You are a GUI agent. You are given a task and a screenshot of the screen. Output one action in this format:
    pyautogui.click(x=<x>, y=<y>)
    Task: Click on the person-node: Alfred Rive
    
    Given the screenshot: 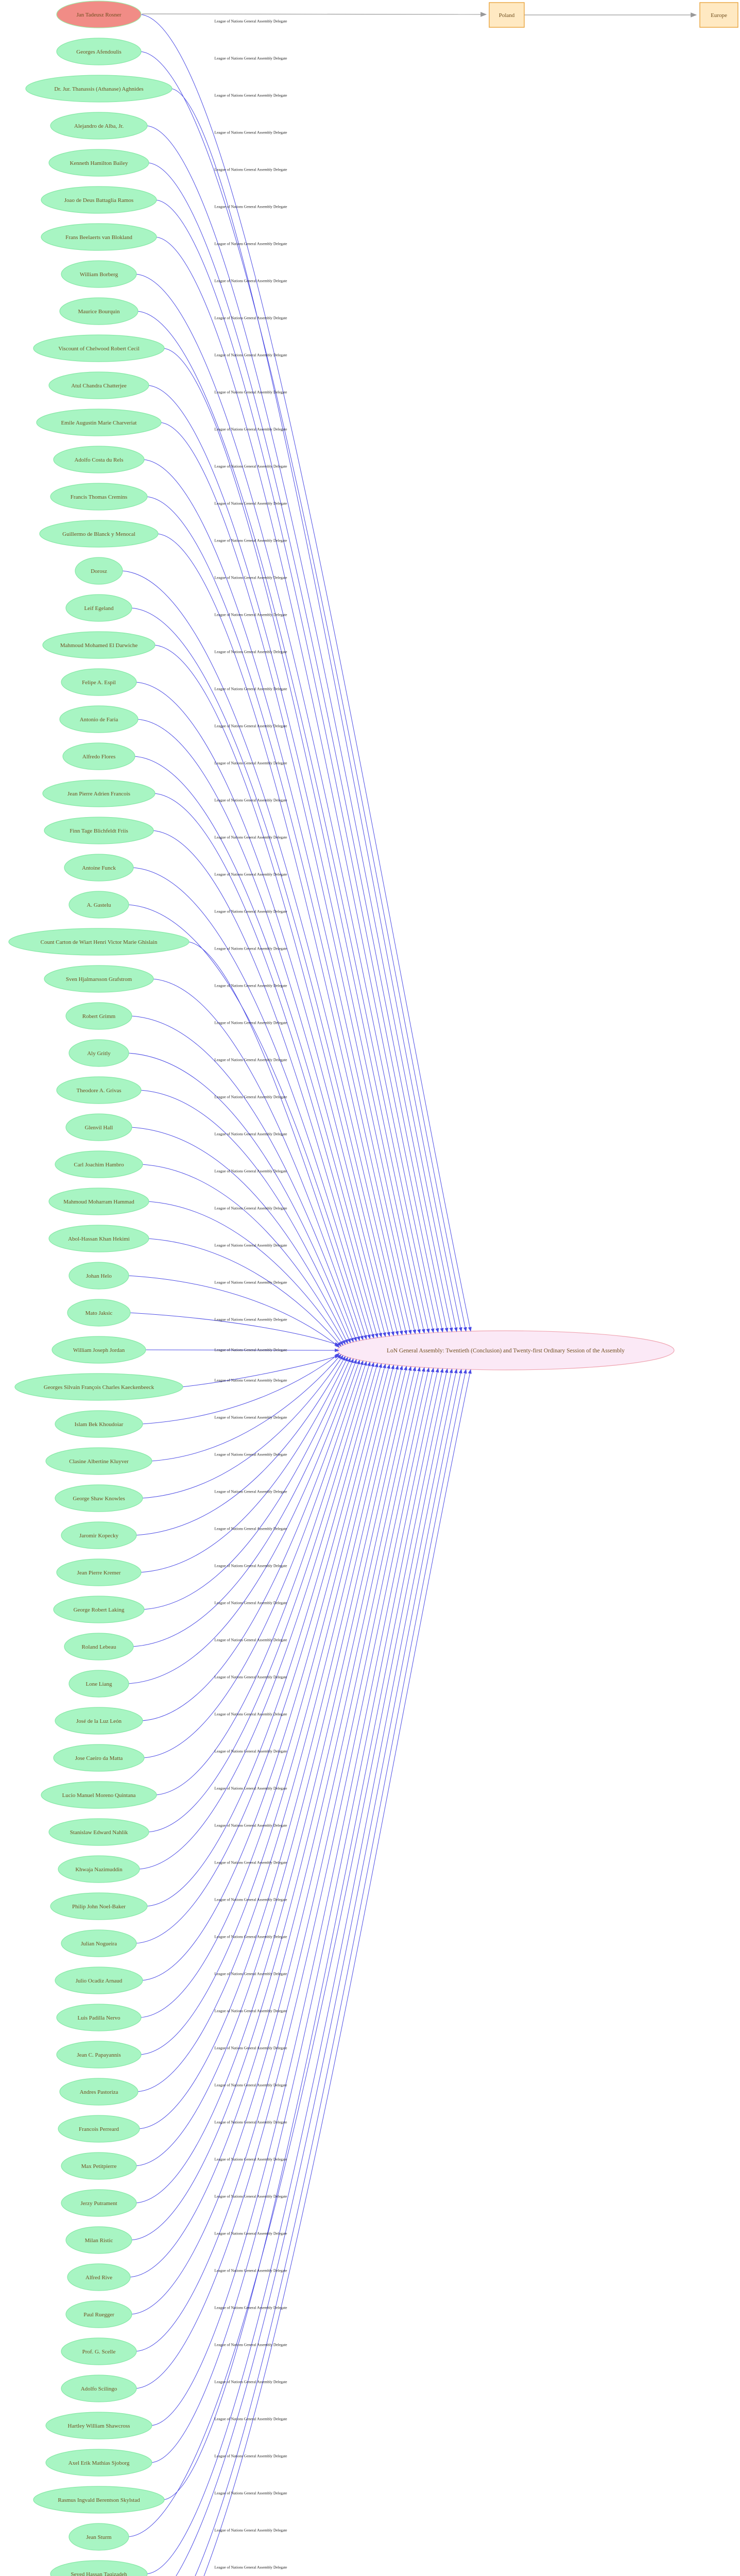 What is the action you would take?
    pyautogui.click(x=99, y=2277)
    